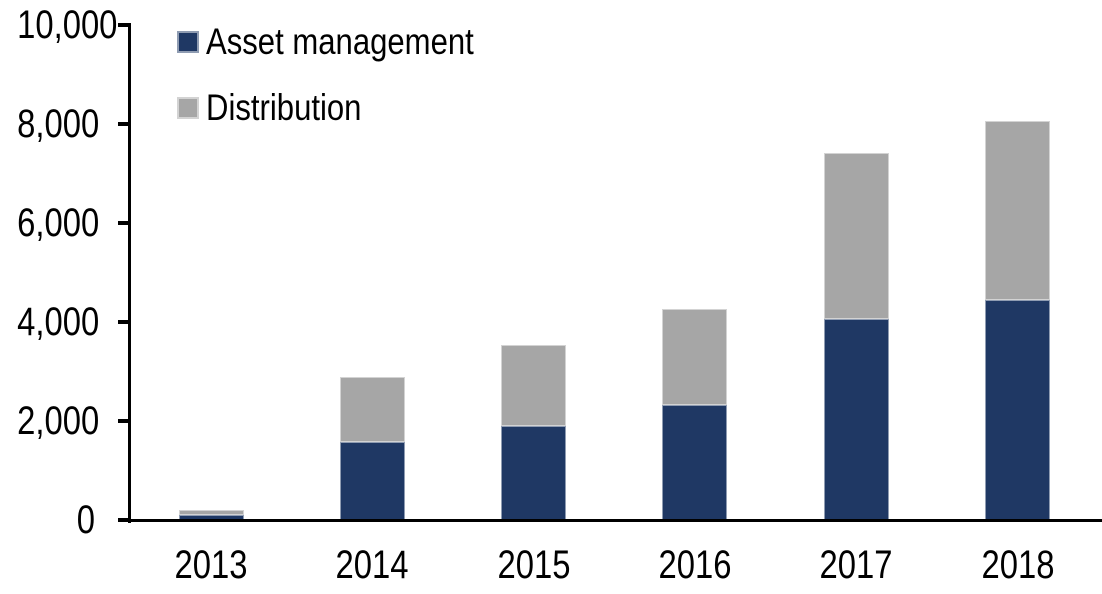 The height and width of the screenshot is (594, 1102). I want to click on y-axis-label: 4,000, so click(58, 322).